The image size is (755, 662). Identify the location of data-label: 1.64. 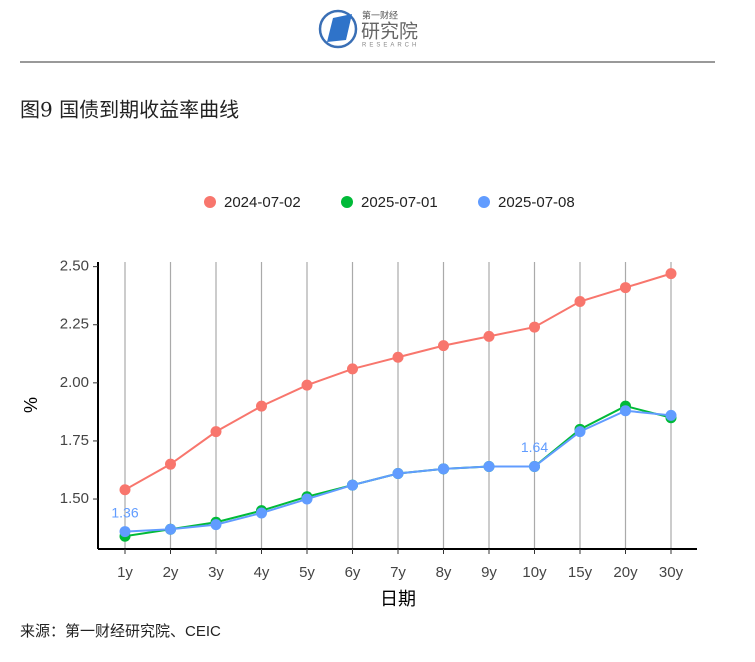
(534, 447).